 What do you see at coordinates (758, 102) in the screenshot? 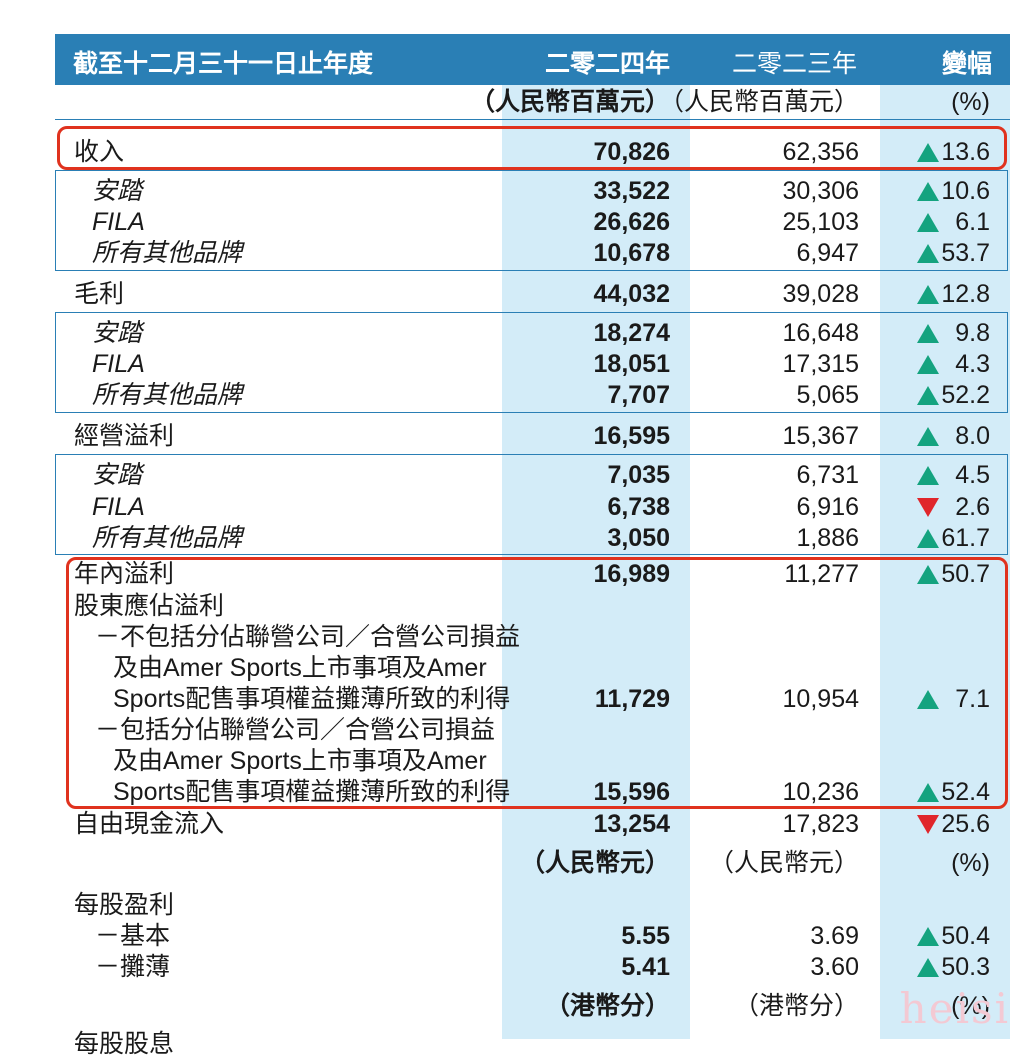
I see `unit-2023: （人民幣百萬元）` at bounding box center [758, 102].